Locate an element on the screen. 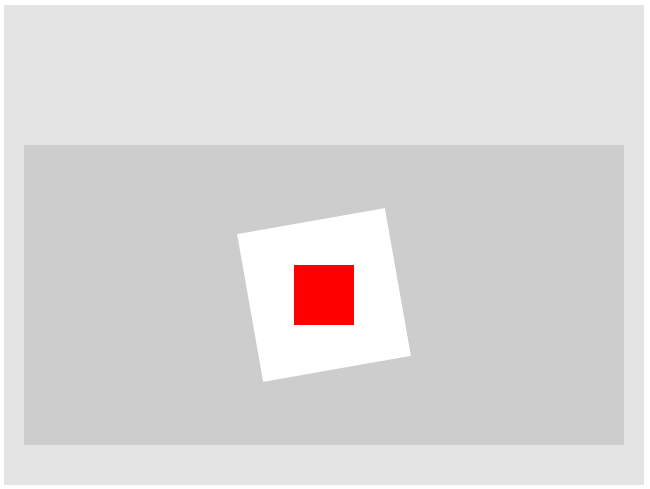  red-square is located at coordinates (324, 295).